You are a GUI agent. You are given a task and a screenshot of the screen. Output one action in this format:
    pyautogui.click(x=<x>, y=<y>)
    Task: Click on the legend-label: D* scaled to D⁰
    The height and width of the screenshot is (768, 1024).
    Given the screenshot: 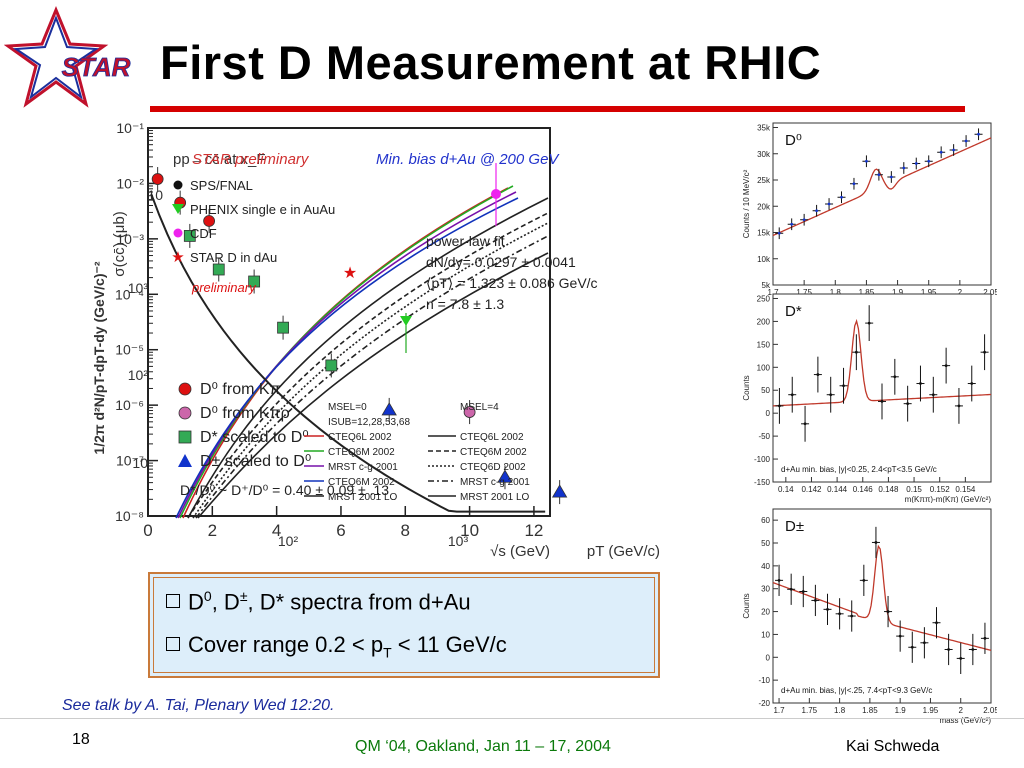 What is the action you would take?
    pyautogui.click(x=254, y=437)
    